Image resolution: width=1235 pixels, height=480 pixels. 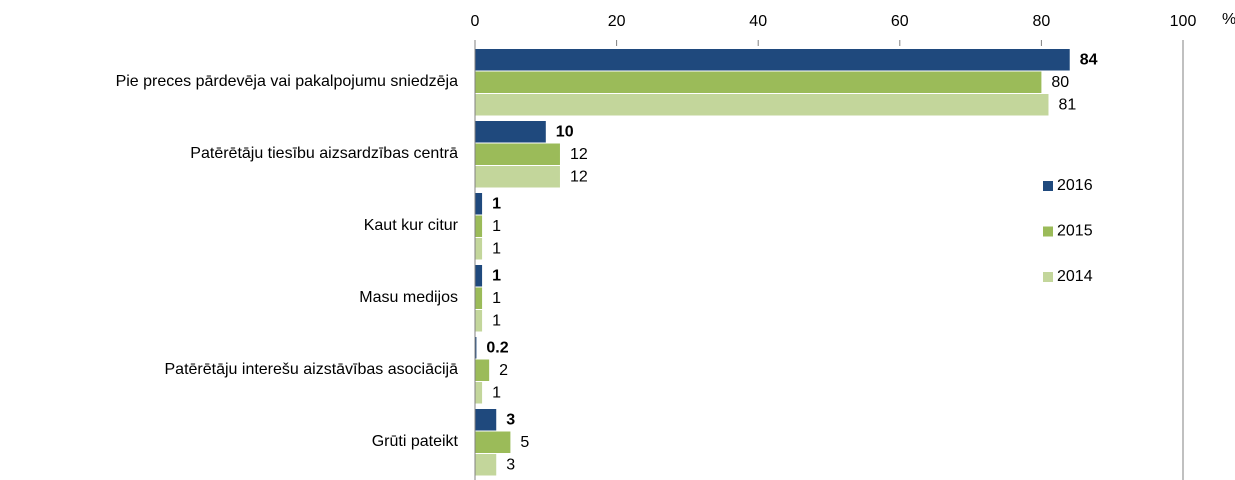 I want to click on value-label: 0.2, so click(x=497, y=347).